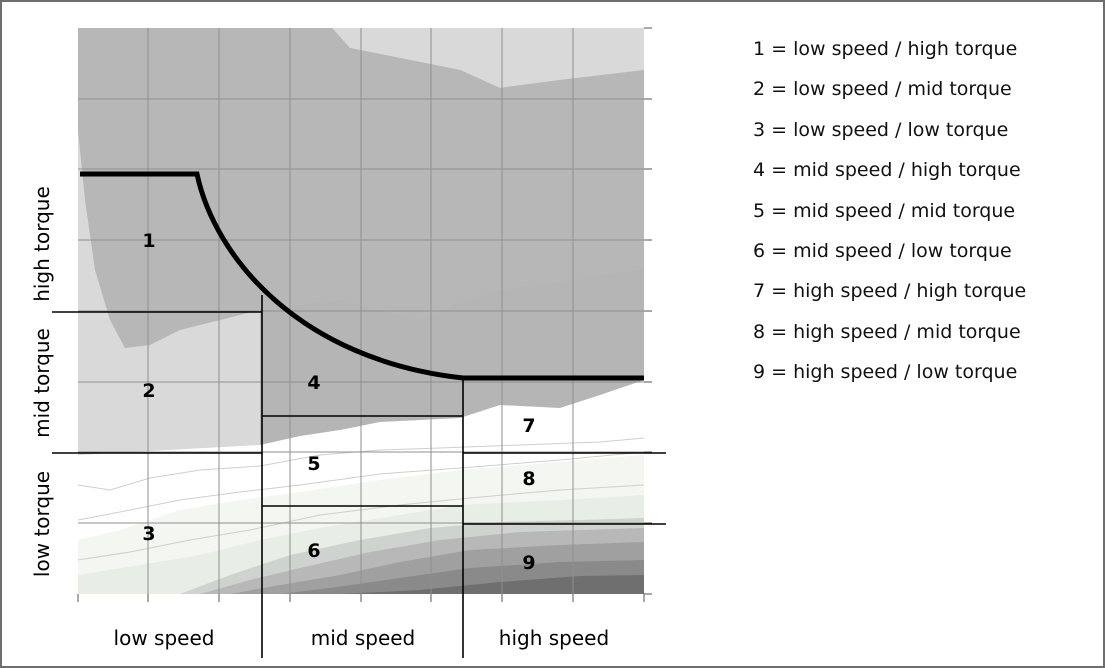  Describe the element at coordinates (313, 383) in the screenshot. I see `zone-label-4: 4` at that location.